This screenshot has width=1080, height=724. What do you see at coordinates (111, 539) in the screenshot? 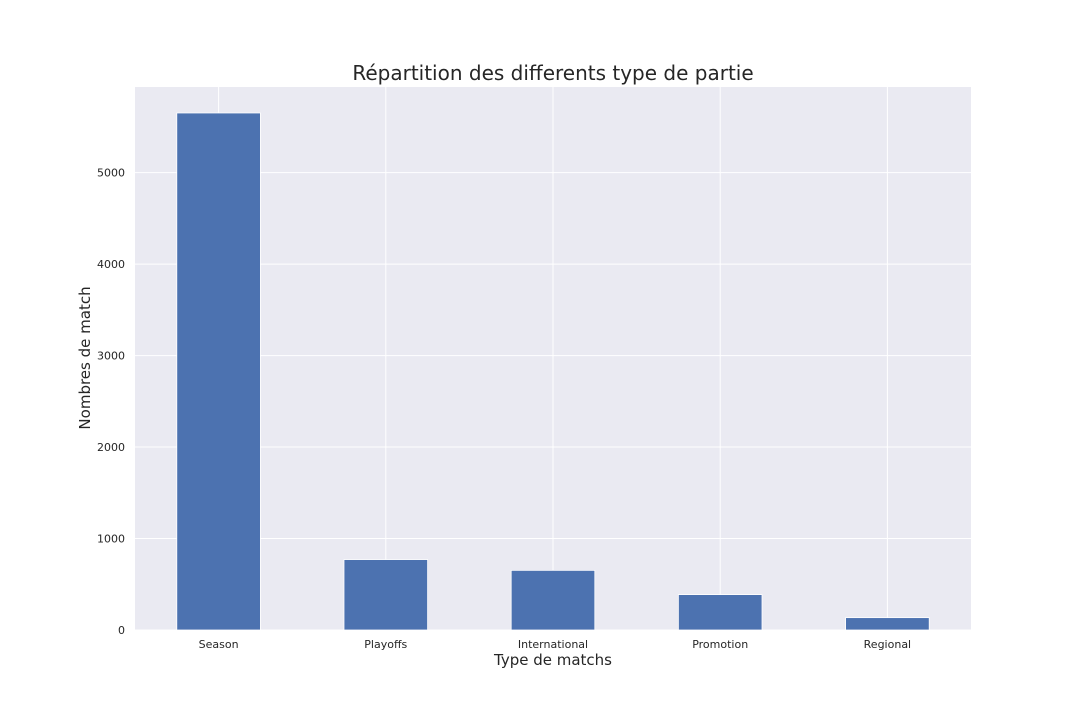
I see `y-tick-label: 1000` at bounding box center [111, 539].